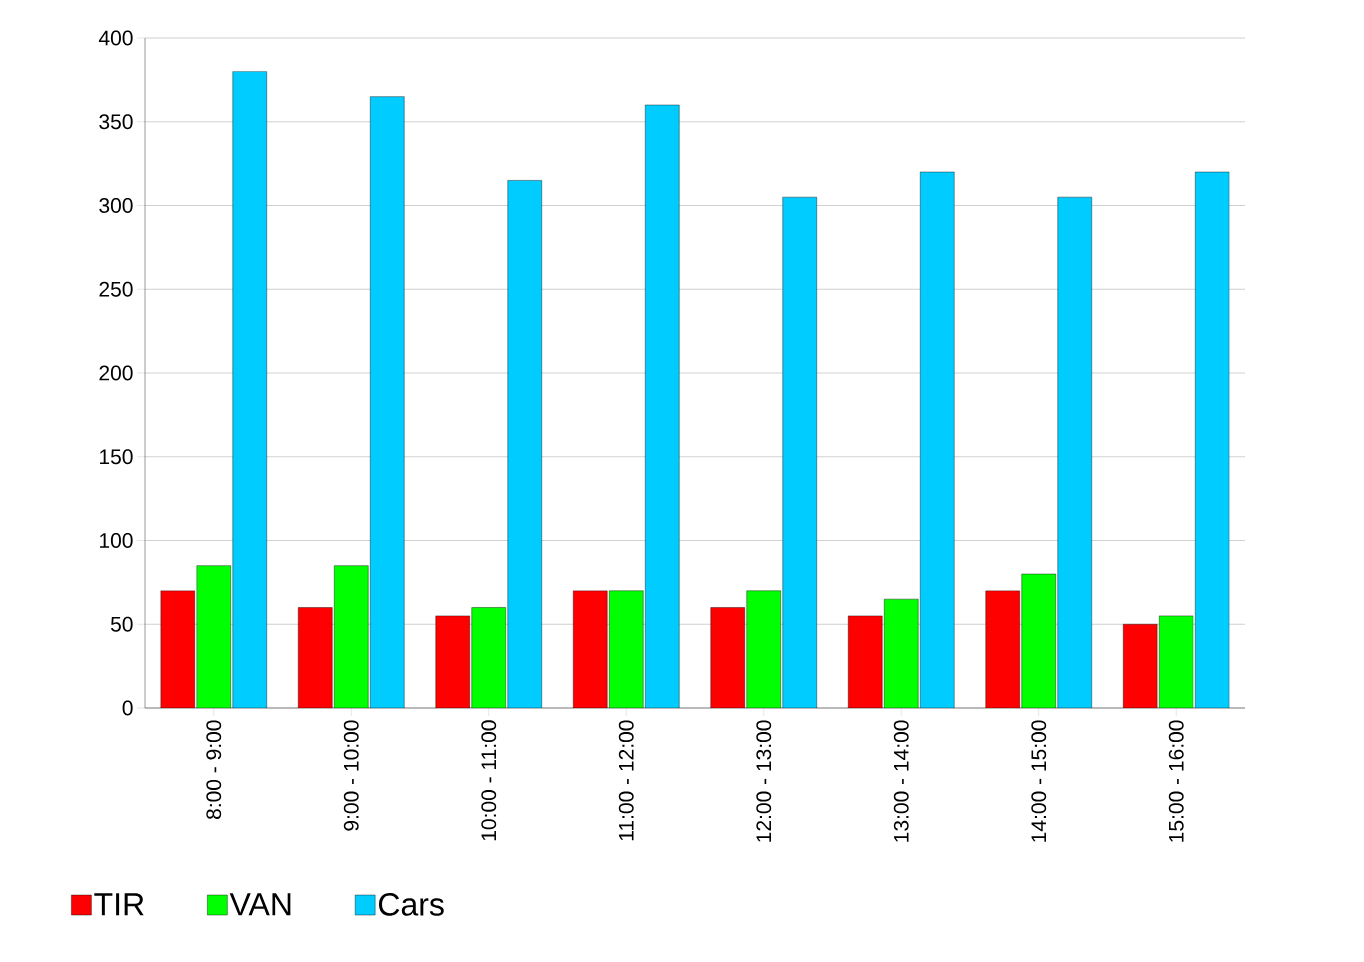 This screenshot has width=1364, height=962. Describe the element at coordinates (116, 122) in the screenshot. I see `y-tick-label: 350` at that location.